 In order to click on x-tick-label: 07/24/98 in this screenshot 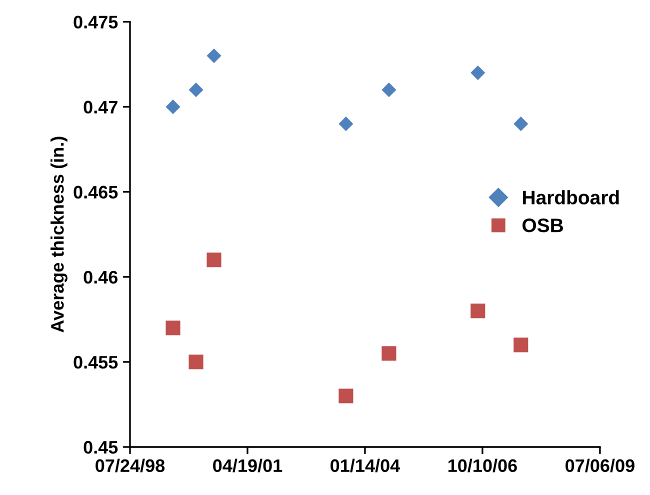, I will do `click(130, 465)`.